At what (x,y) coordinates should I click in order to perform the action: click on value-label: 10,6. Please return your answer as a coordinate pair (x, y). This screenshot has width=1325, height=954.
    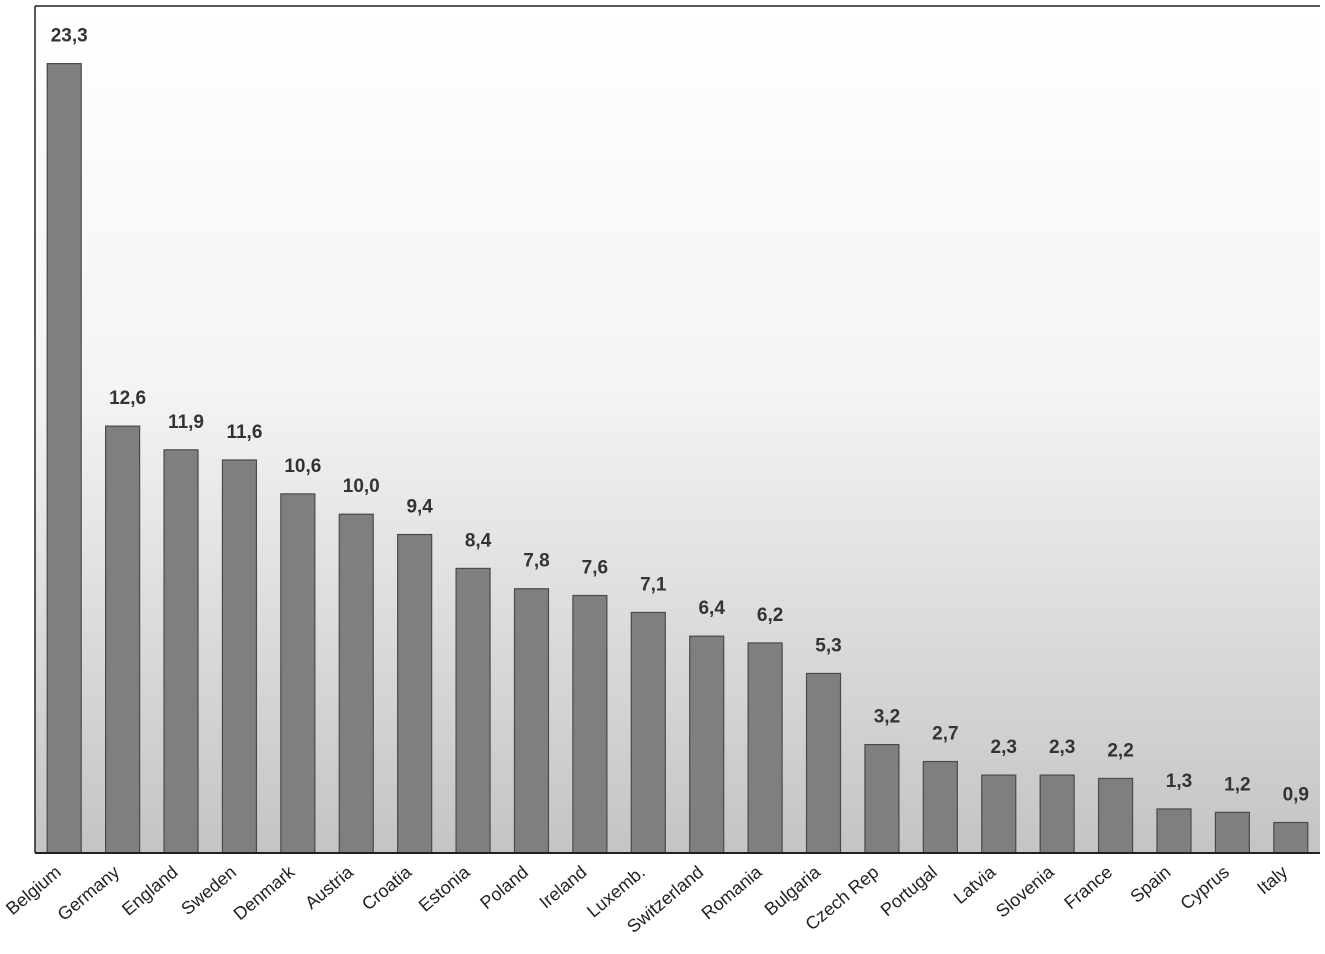
    Looking at the image, I should click on (302, 466).